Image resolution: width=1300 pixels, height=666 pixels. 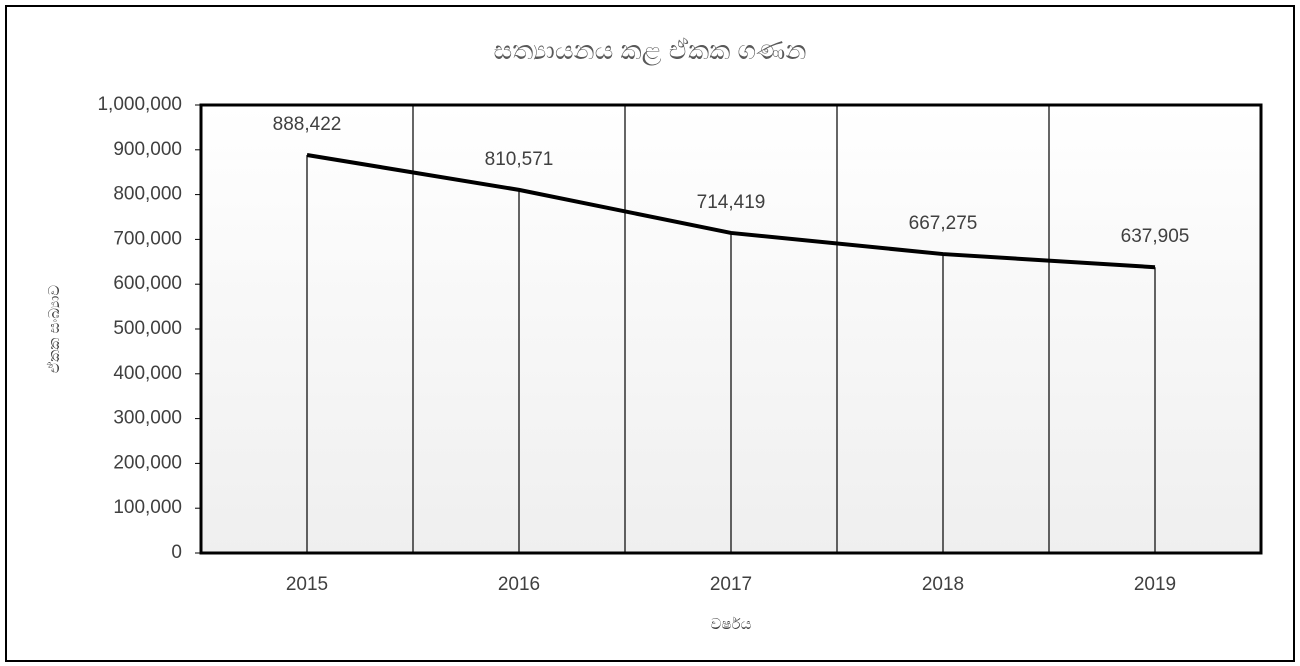 What do you see at coordinates (650, 50) in the screenshot?
I see `chart-title: සත්‍යායනය කළ ඒකක ගණන` at bounding box center [650, 50].